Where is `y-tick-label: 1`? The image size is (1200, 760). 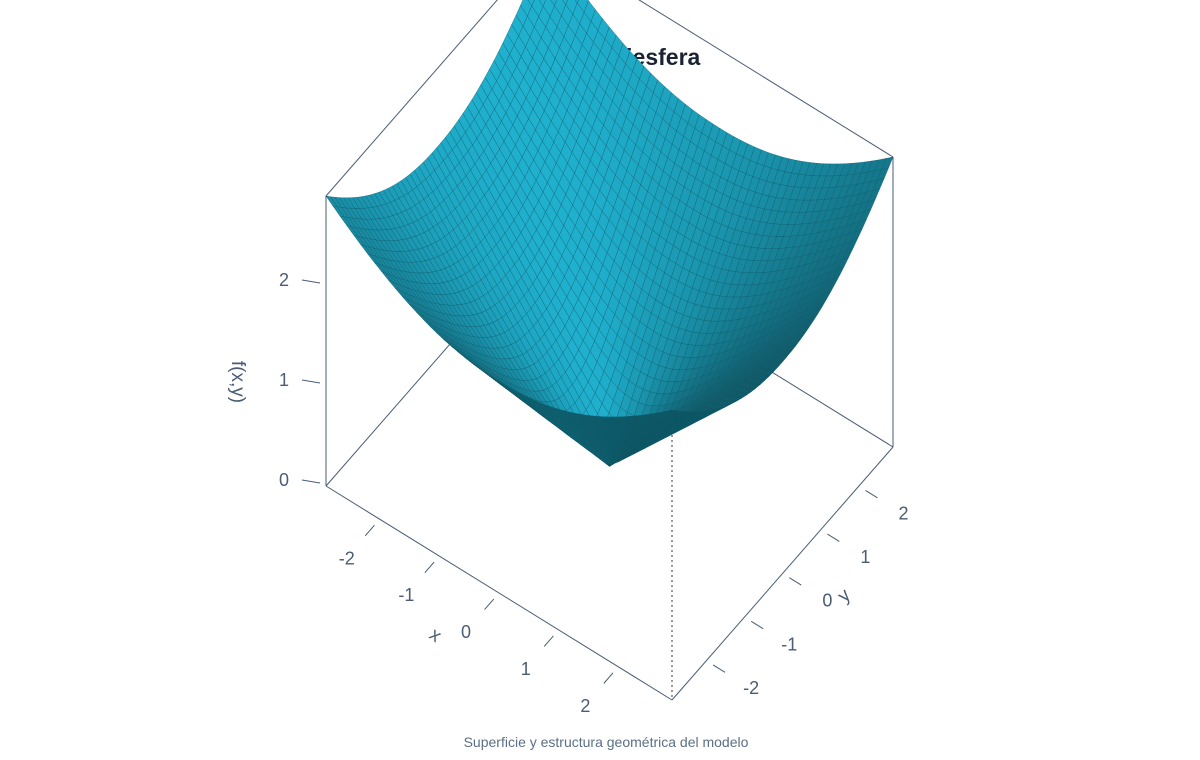 y-tick-label: 1 is located at coordinates (865, 557).